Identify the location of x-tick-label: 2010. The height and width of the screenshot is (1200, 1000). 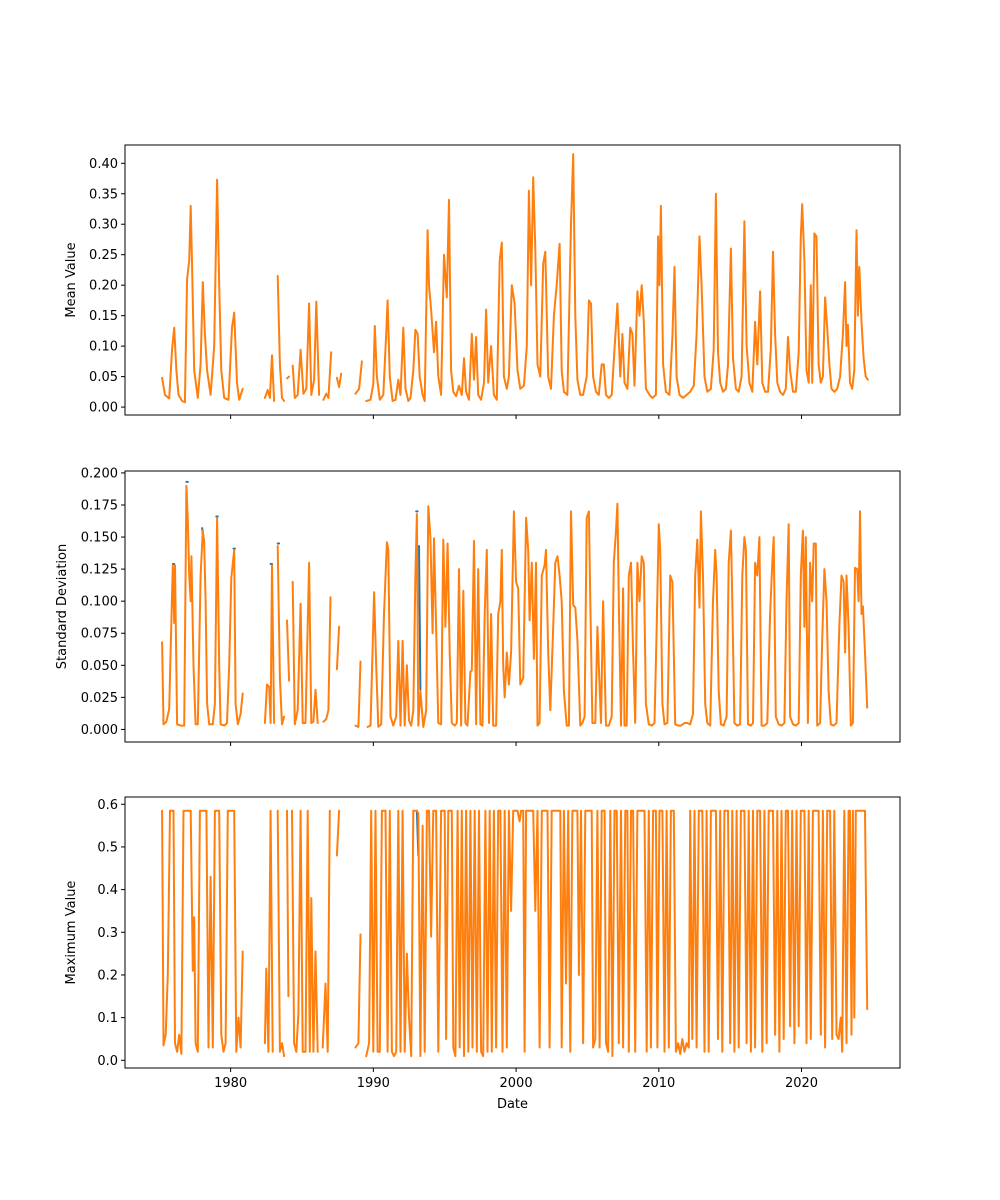
(658, 1083).